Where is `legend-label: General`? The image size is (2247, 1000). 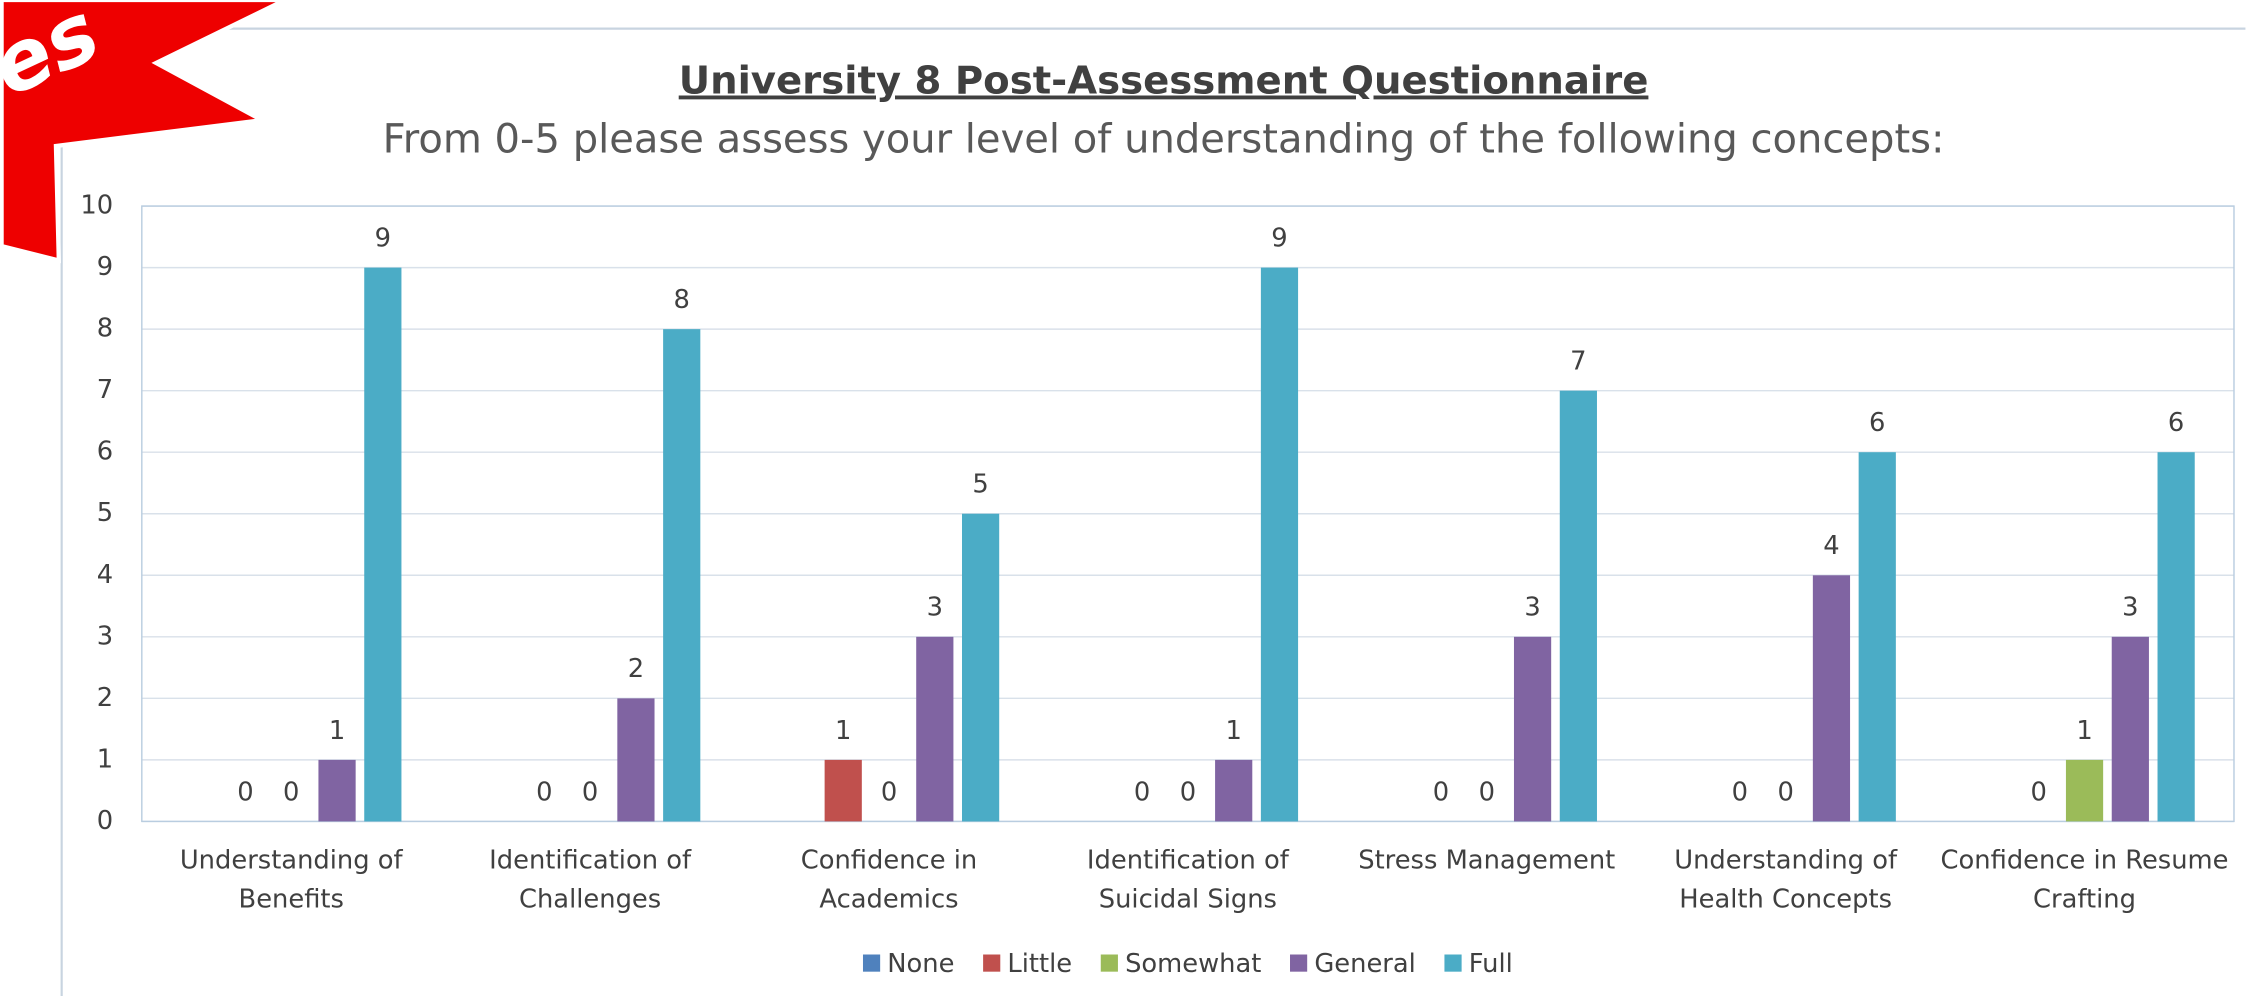
legend-label: General is located at coordinates (1364, 964).